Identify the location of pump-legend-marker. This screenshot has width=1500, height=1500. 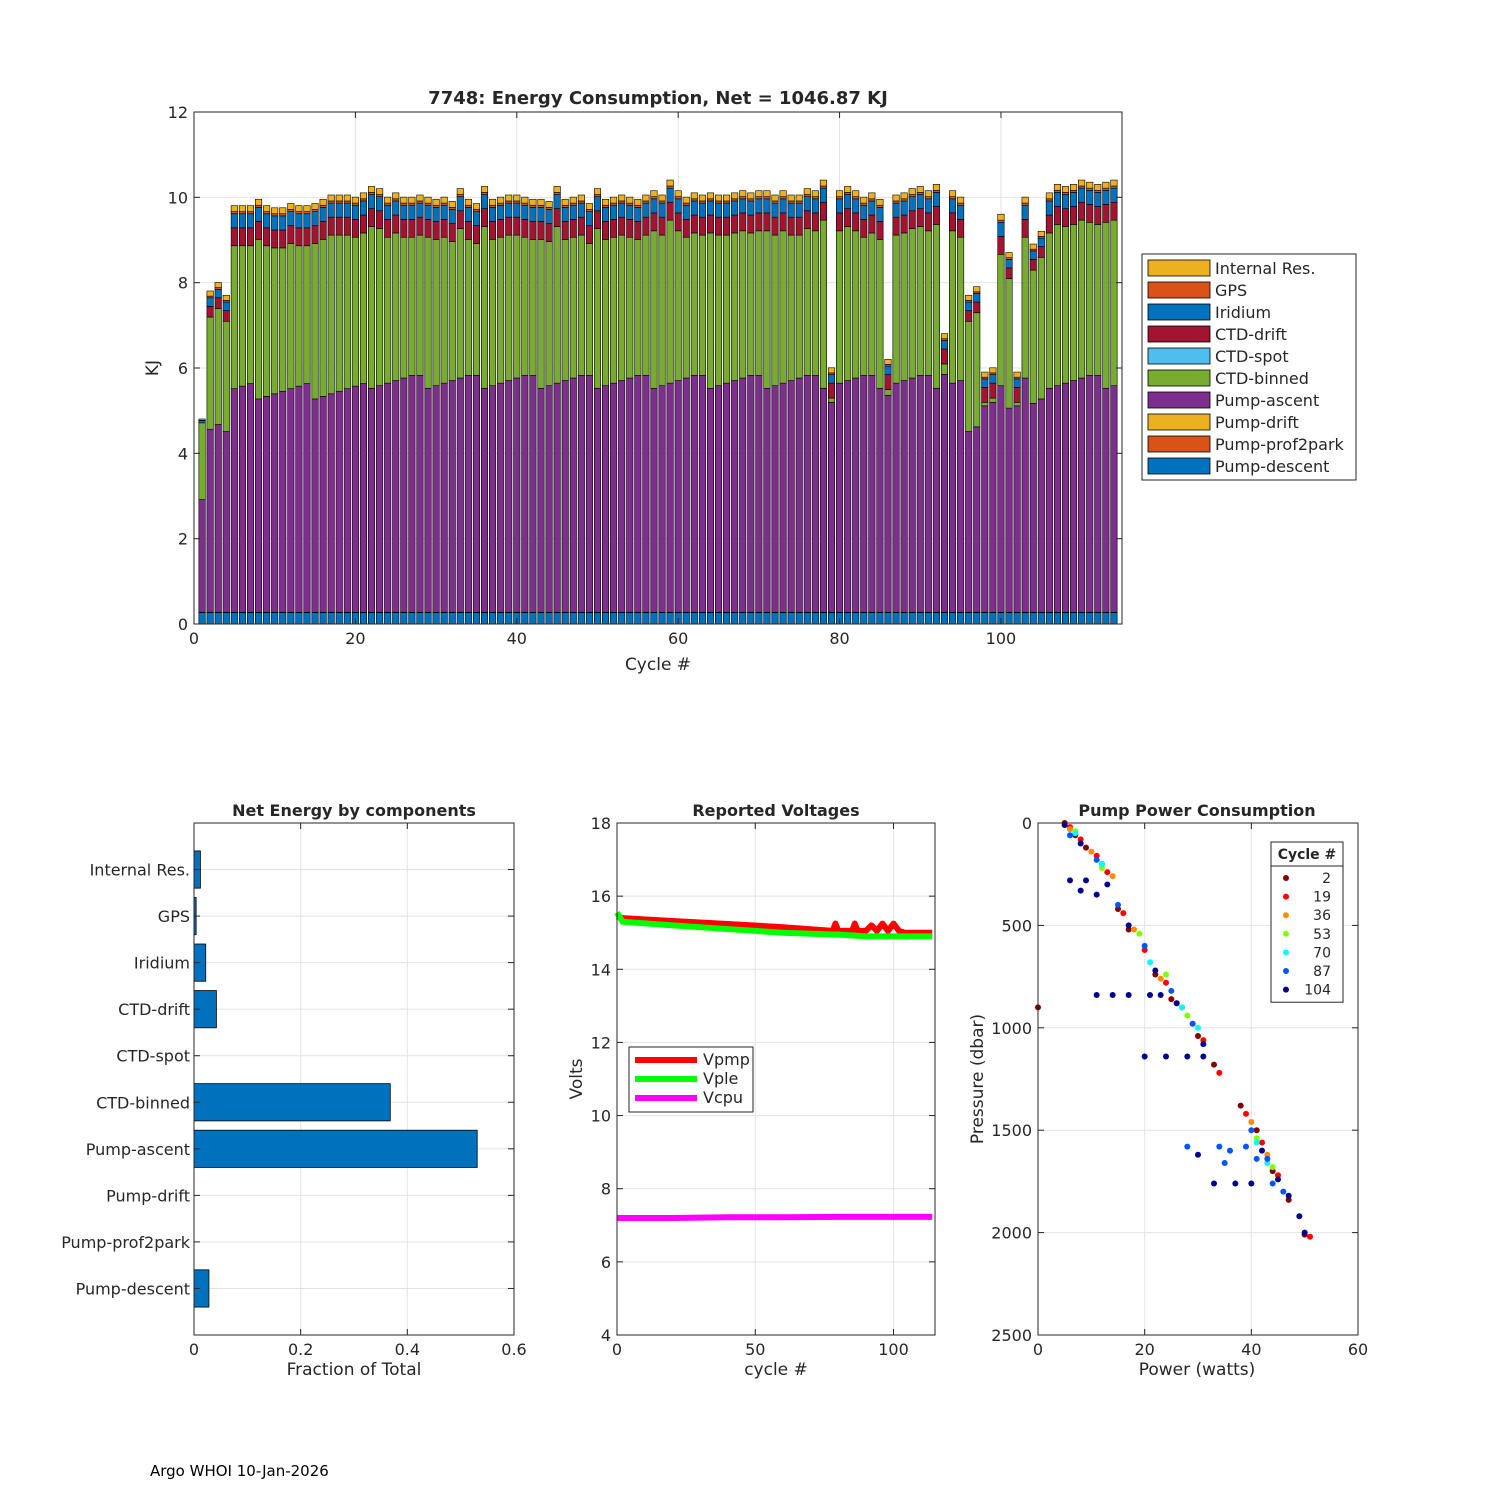
(1286, 878).